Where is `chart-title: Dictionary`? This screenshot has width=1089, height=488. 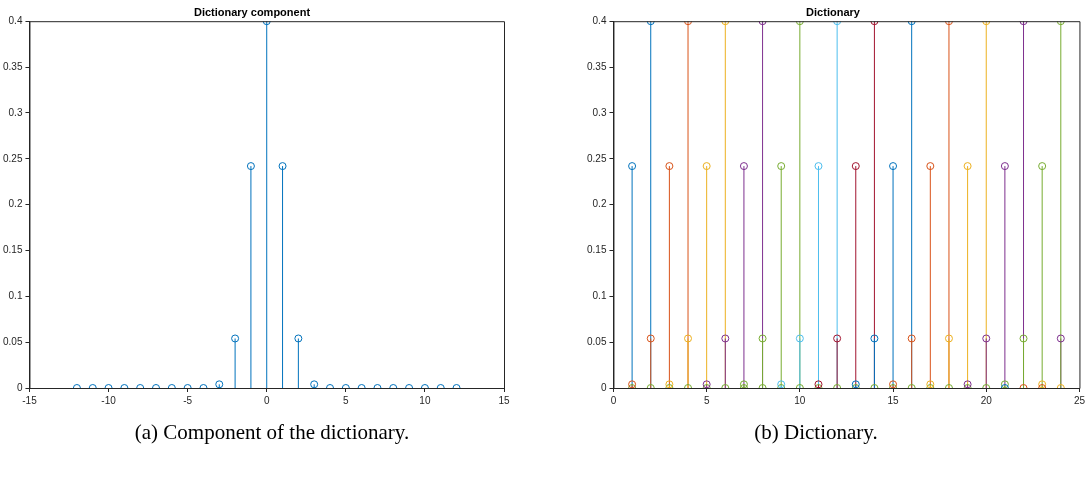 chart-title: Dictionary is located at coordinates (833, 11).